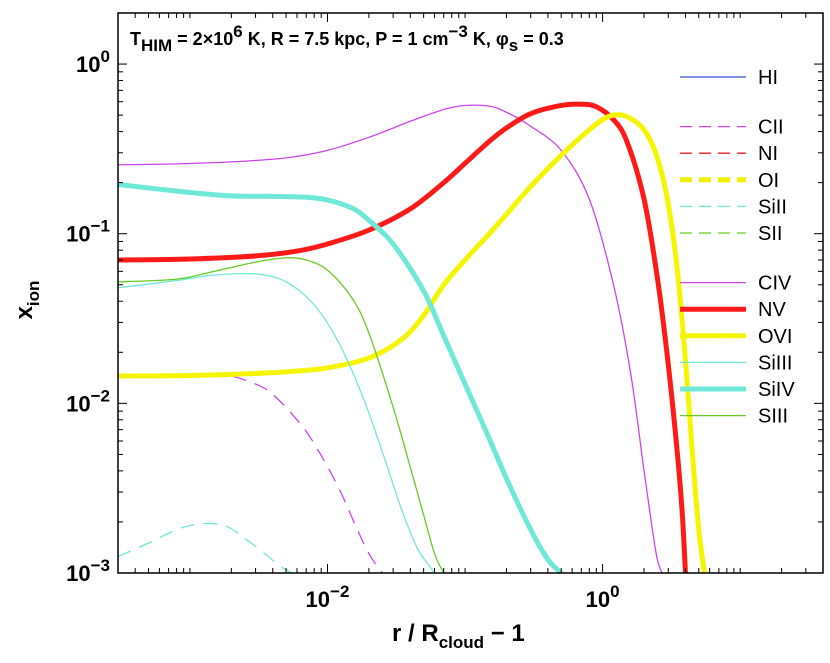 The height and width of the screenshot is (663, 830). What do you see at coordinates (237, 31) in the screenshot?
I see `title-t-exp: 6` at bounding box center [237, 31].